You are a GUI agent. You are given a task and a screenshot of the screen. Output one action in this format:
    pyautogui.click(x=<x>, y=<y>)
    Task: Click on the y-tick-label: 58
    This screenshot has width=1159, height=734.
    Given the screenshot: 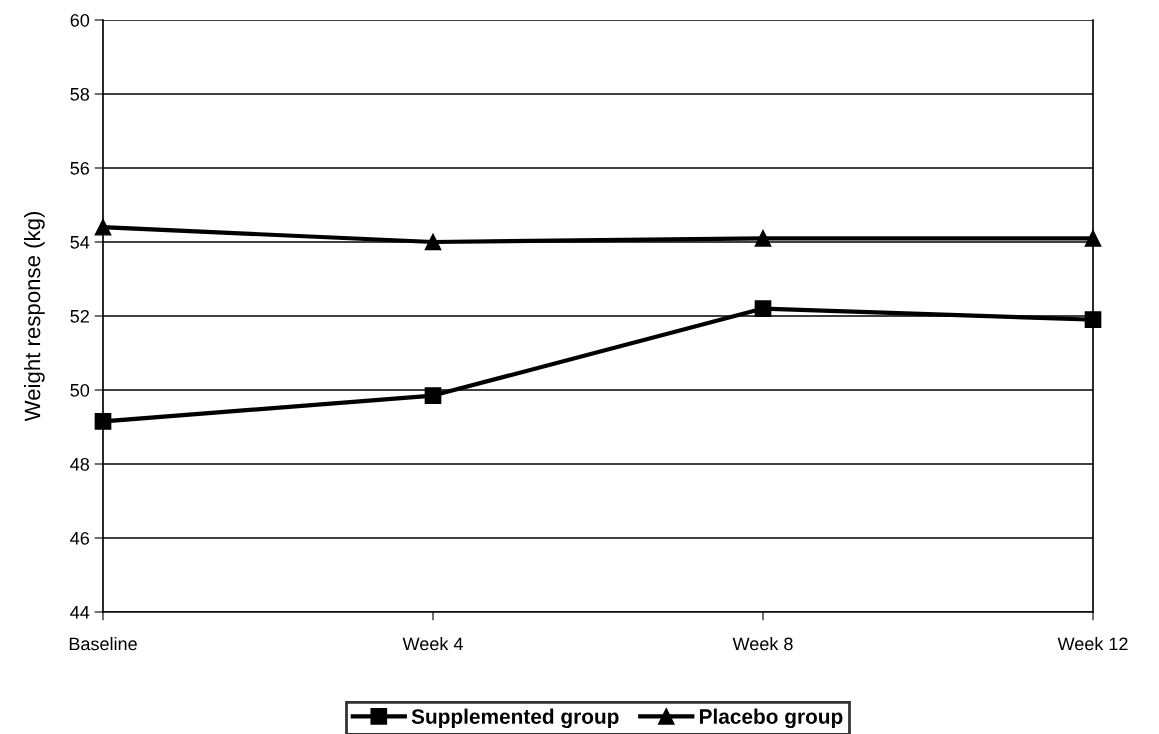 What is the action you would take?
    pyautogui.click(x=80, y=94)
    